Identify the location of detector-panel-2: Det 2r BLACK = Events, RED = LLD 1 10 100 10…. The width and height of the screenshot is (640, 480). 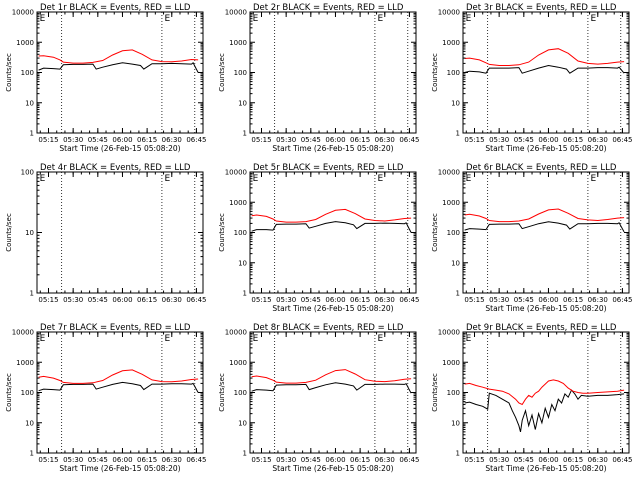
(319, 78).